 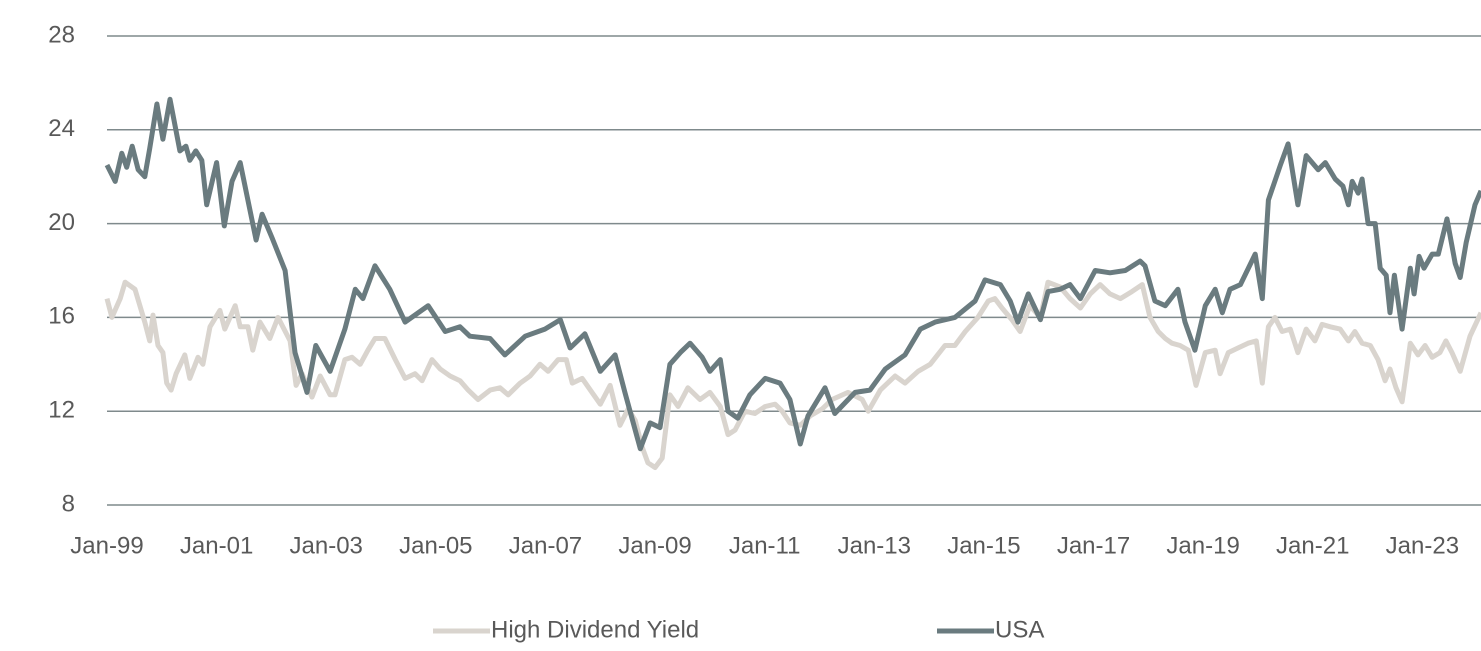 I want to click on x-tick-label: Jan-13, so click(x=874, y=545).